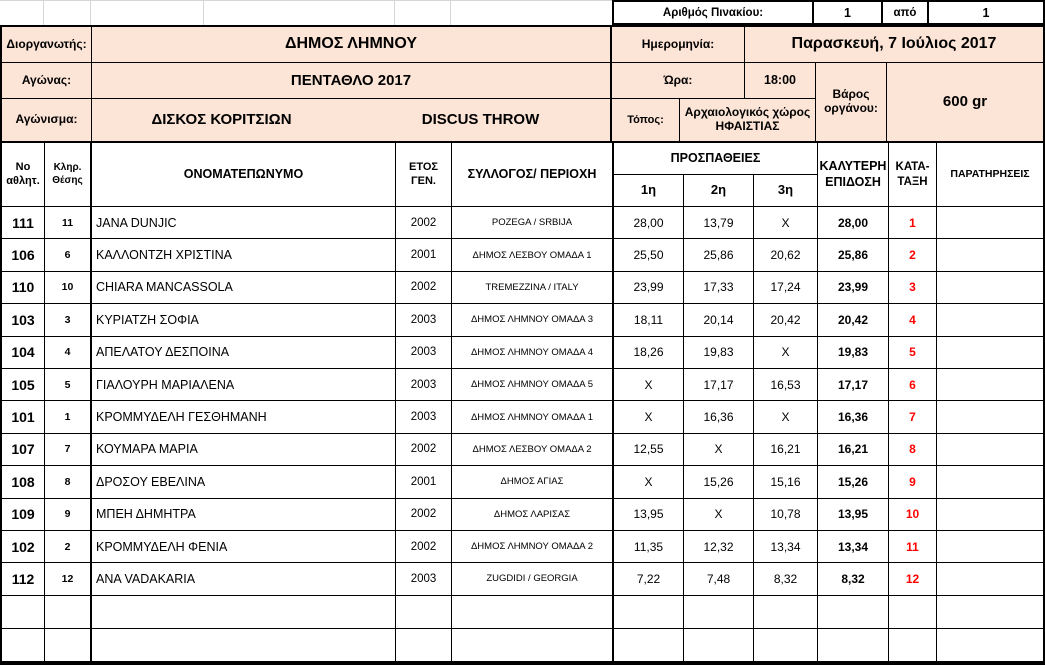 The width and height of the screenshot is (1045, 668). What do you see at coordinates (23, 223) in the screenshot?
I see `athlete-number-cell: 111` at bounding box center [23, 223].